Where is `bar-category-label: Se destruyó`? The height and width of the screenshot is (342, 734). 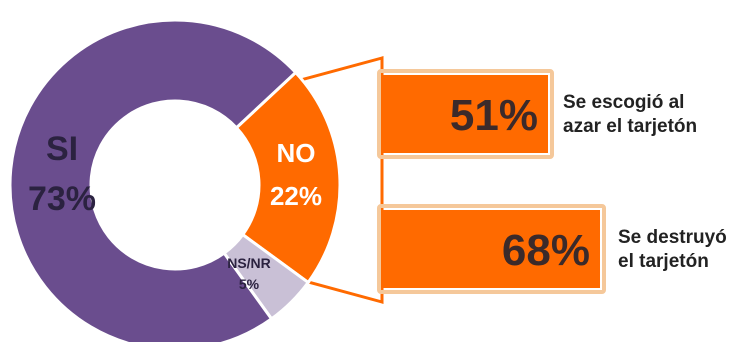 bar-category-label: Se destruyó is located at coordinates (672, 237).